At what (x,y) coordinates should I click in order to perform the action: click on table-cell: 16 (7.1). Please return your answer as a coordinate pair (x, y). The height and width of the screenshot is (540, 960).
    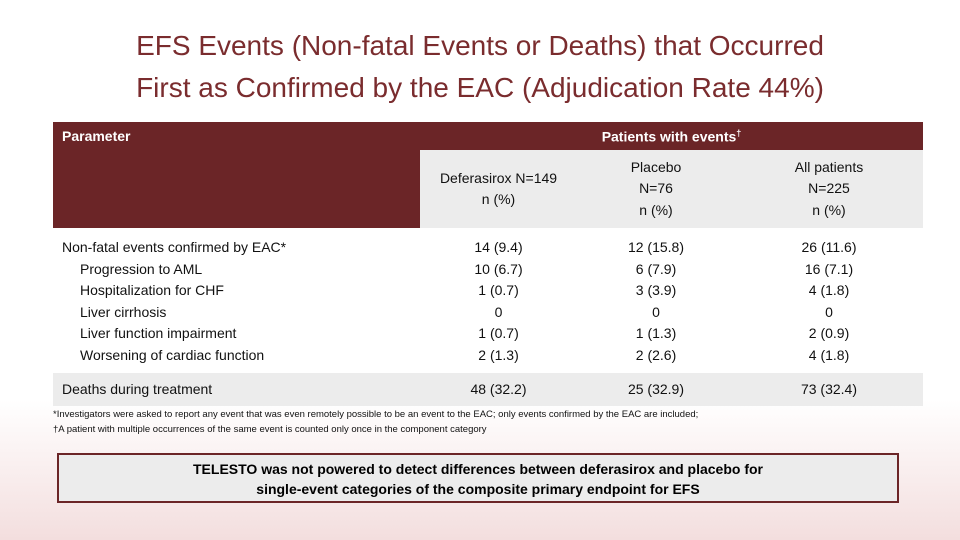
    Looking at the image, I should click on (829, 268).